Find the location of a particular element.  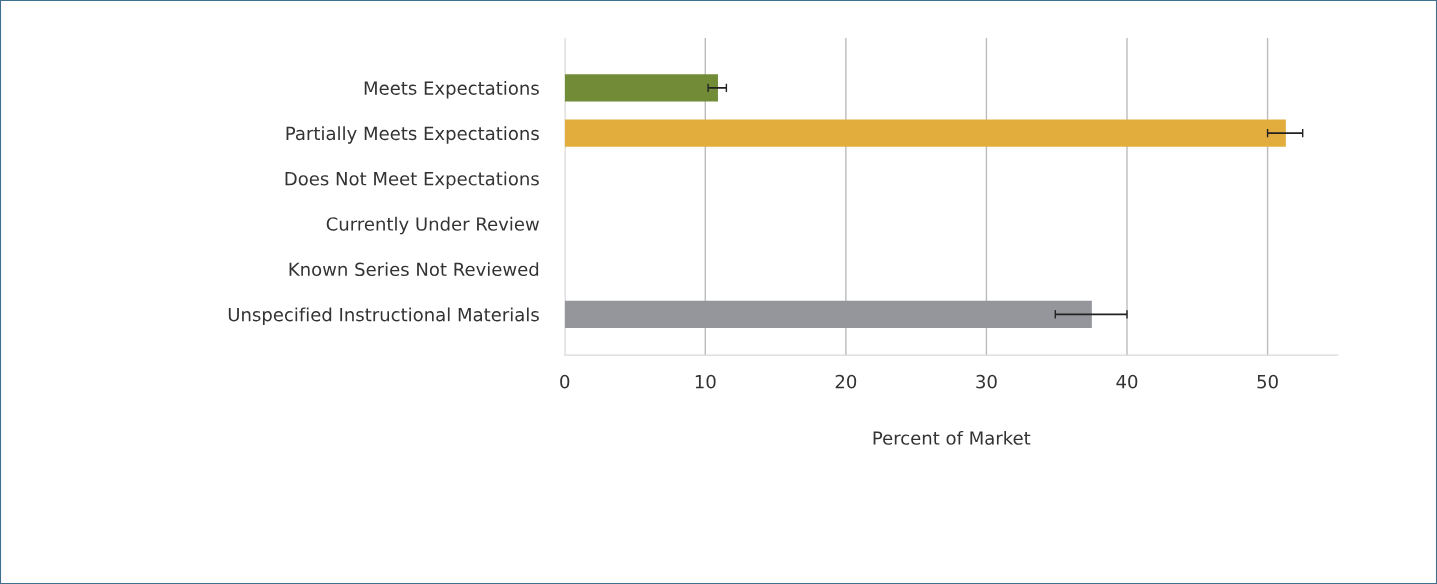

y-tick-label: Meets Expectations is located at coordinates (451, 89).